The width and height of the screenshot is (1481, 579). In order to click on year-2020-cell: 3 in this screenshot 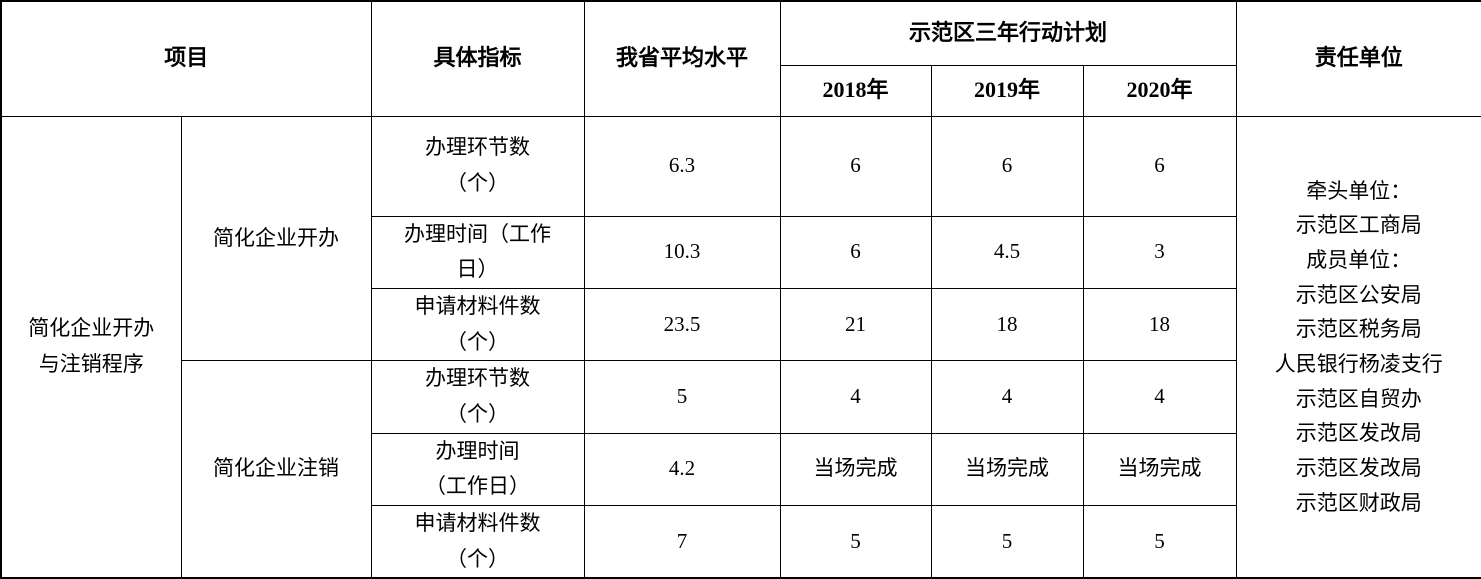, I will do `click(1159, 252)`.